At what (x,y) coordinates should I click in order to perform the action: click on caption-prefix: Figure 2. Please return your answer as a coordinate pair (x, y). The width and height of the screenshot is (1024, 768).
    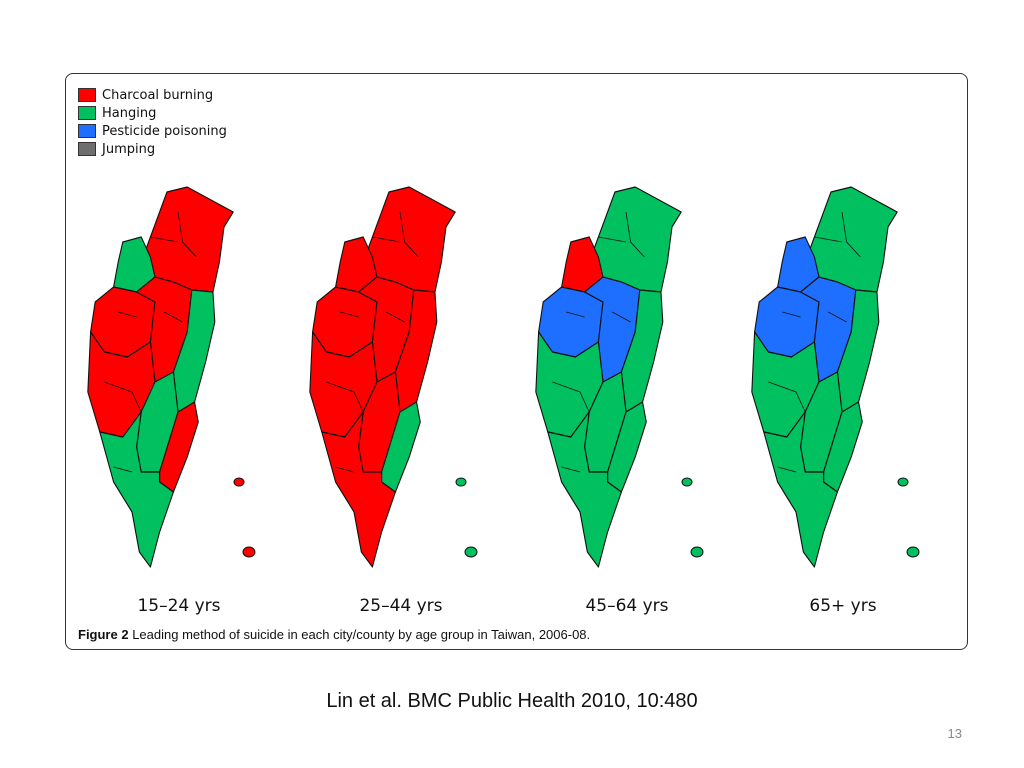
    Looking at the image, I should click on (103, 634).